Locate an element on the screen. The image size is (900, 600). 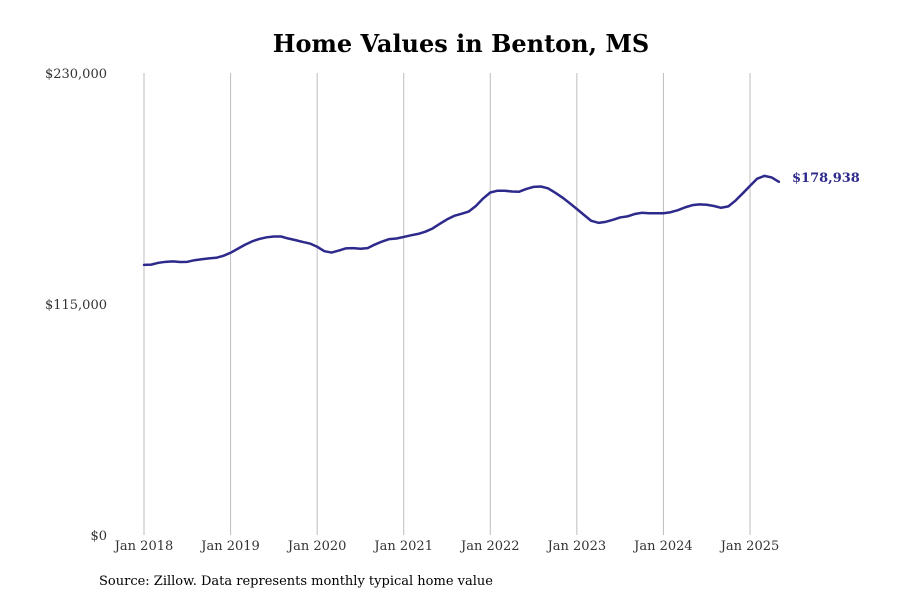
x-tick-label: Jan 2022 is located at coordinates (489, 546).